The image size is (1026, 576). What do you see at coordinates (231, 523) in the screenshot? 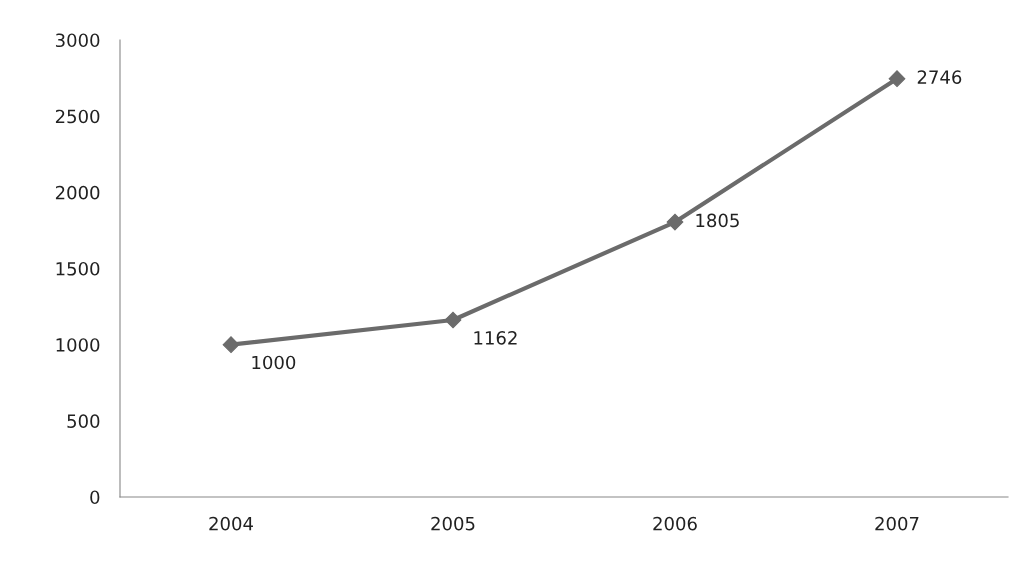
I see `x-tick-label: 2004` at bounding box center [231, 523].